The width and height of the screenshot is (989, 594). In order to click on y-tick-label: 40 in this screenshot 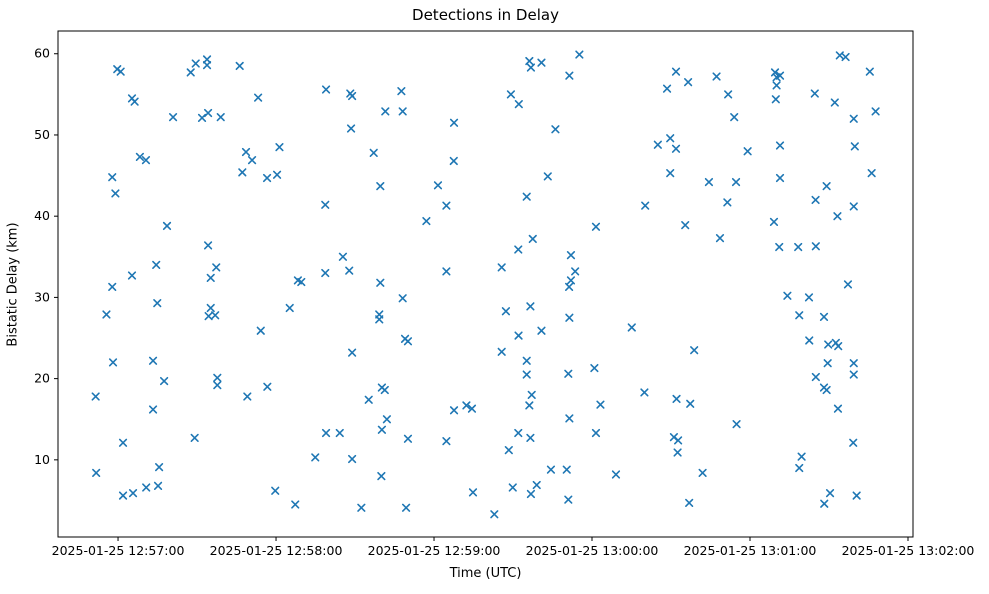, I will do `click(42, 215)`.